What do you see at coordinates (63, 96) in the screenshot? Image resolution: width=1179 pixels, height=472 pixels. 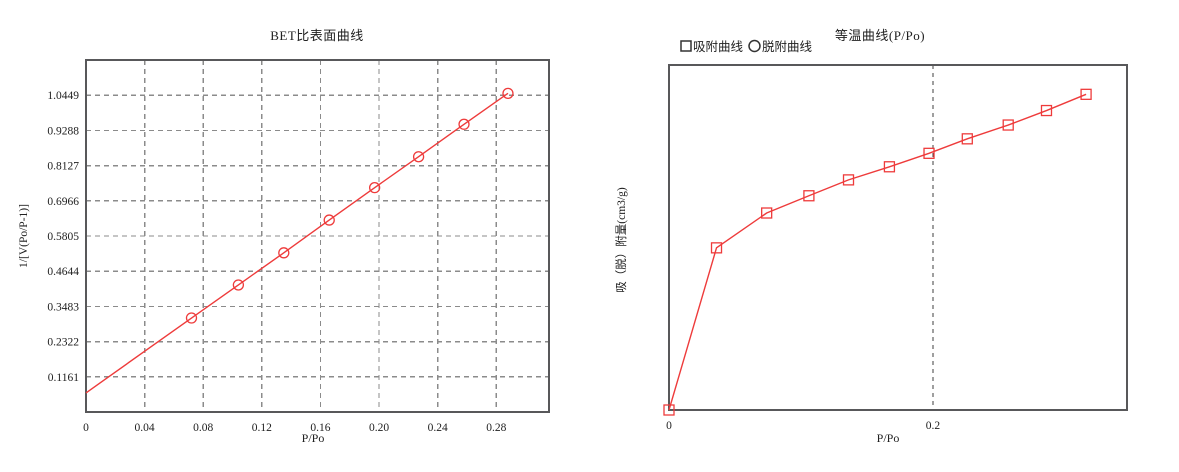 I see `y-tick-label: 1.0449` at bounding box center [63, 96].